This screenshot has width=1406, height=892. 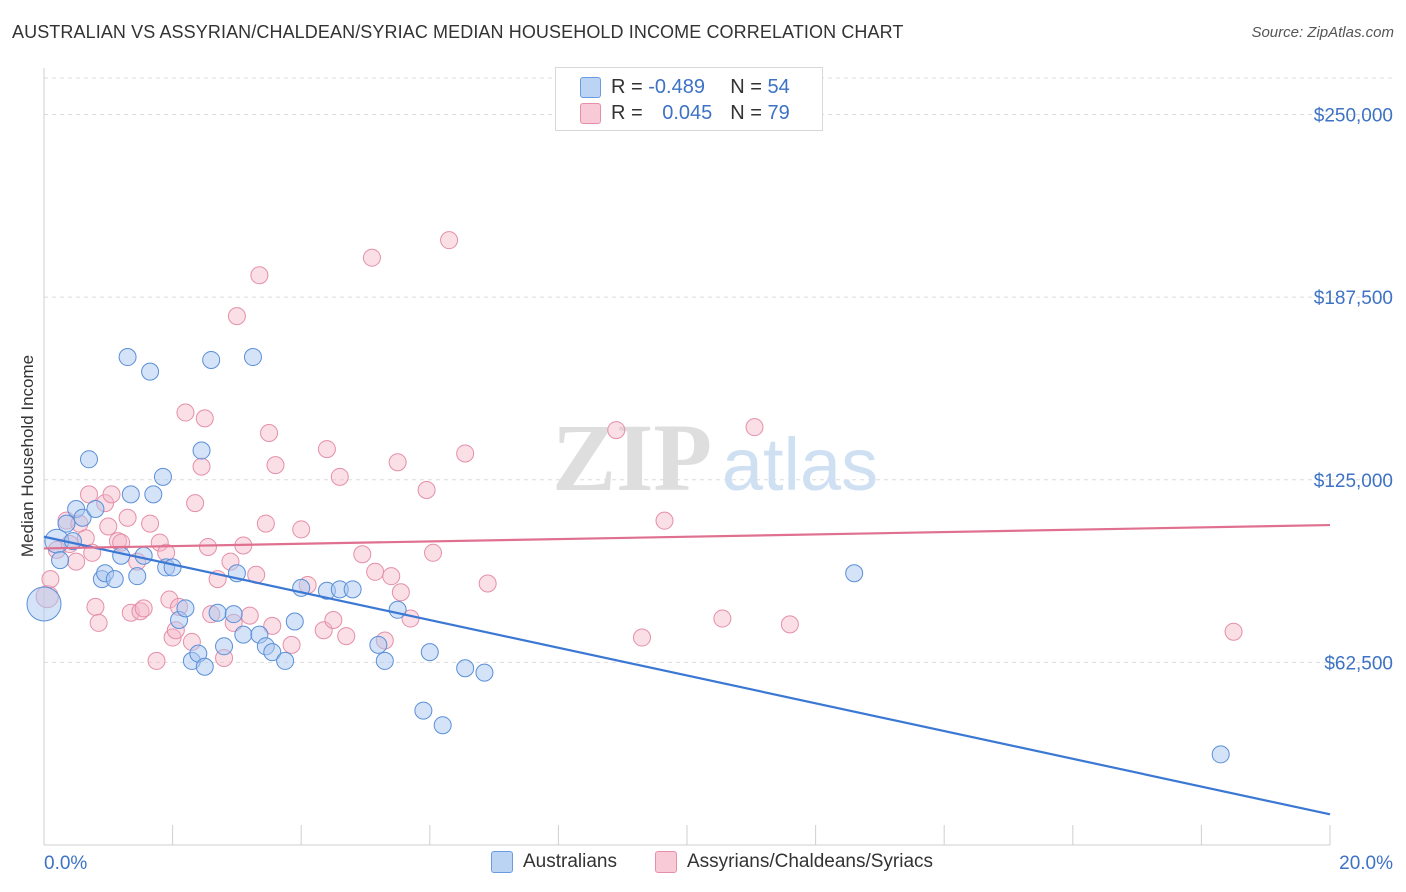 What do you see at coordinates (1353, 298) in the screenshot?
I see `y-tick-label: $187,500` at bounding box center [1353, 298].